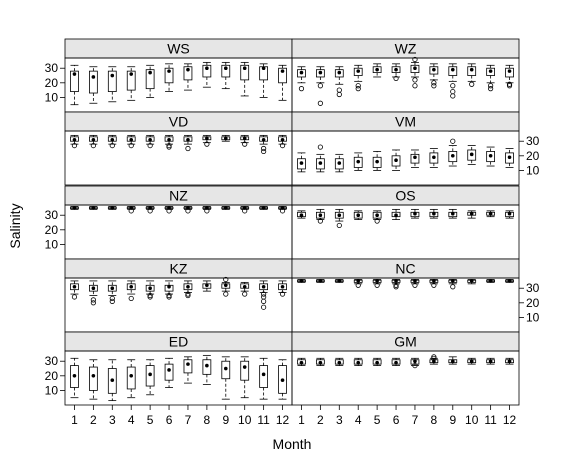 The height and width of the screenshot is (471, 572). What do you see at coordinates (52, 361) in the screenshot?
I see `y-tick-label: 30` at bounding box center [52, 361].